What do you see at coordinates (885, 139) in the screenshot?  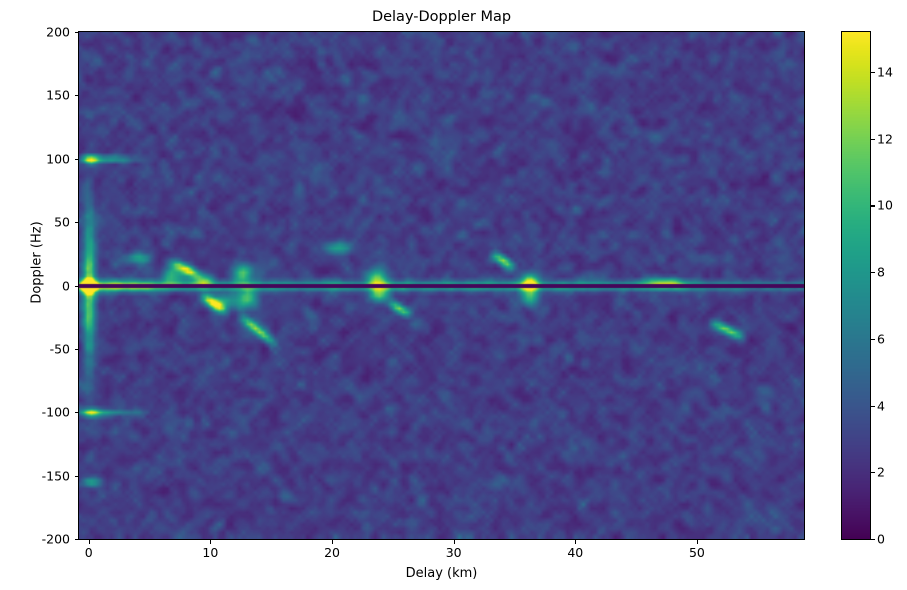 I see `colorbar-tick-label: 12` at bounding box center [885, 139].